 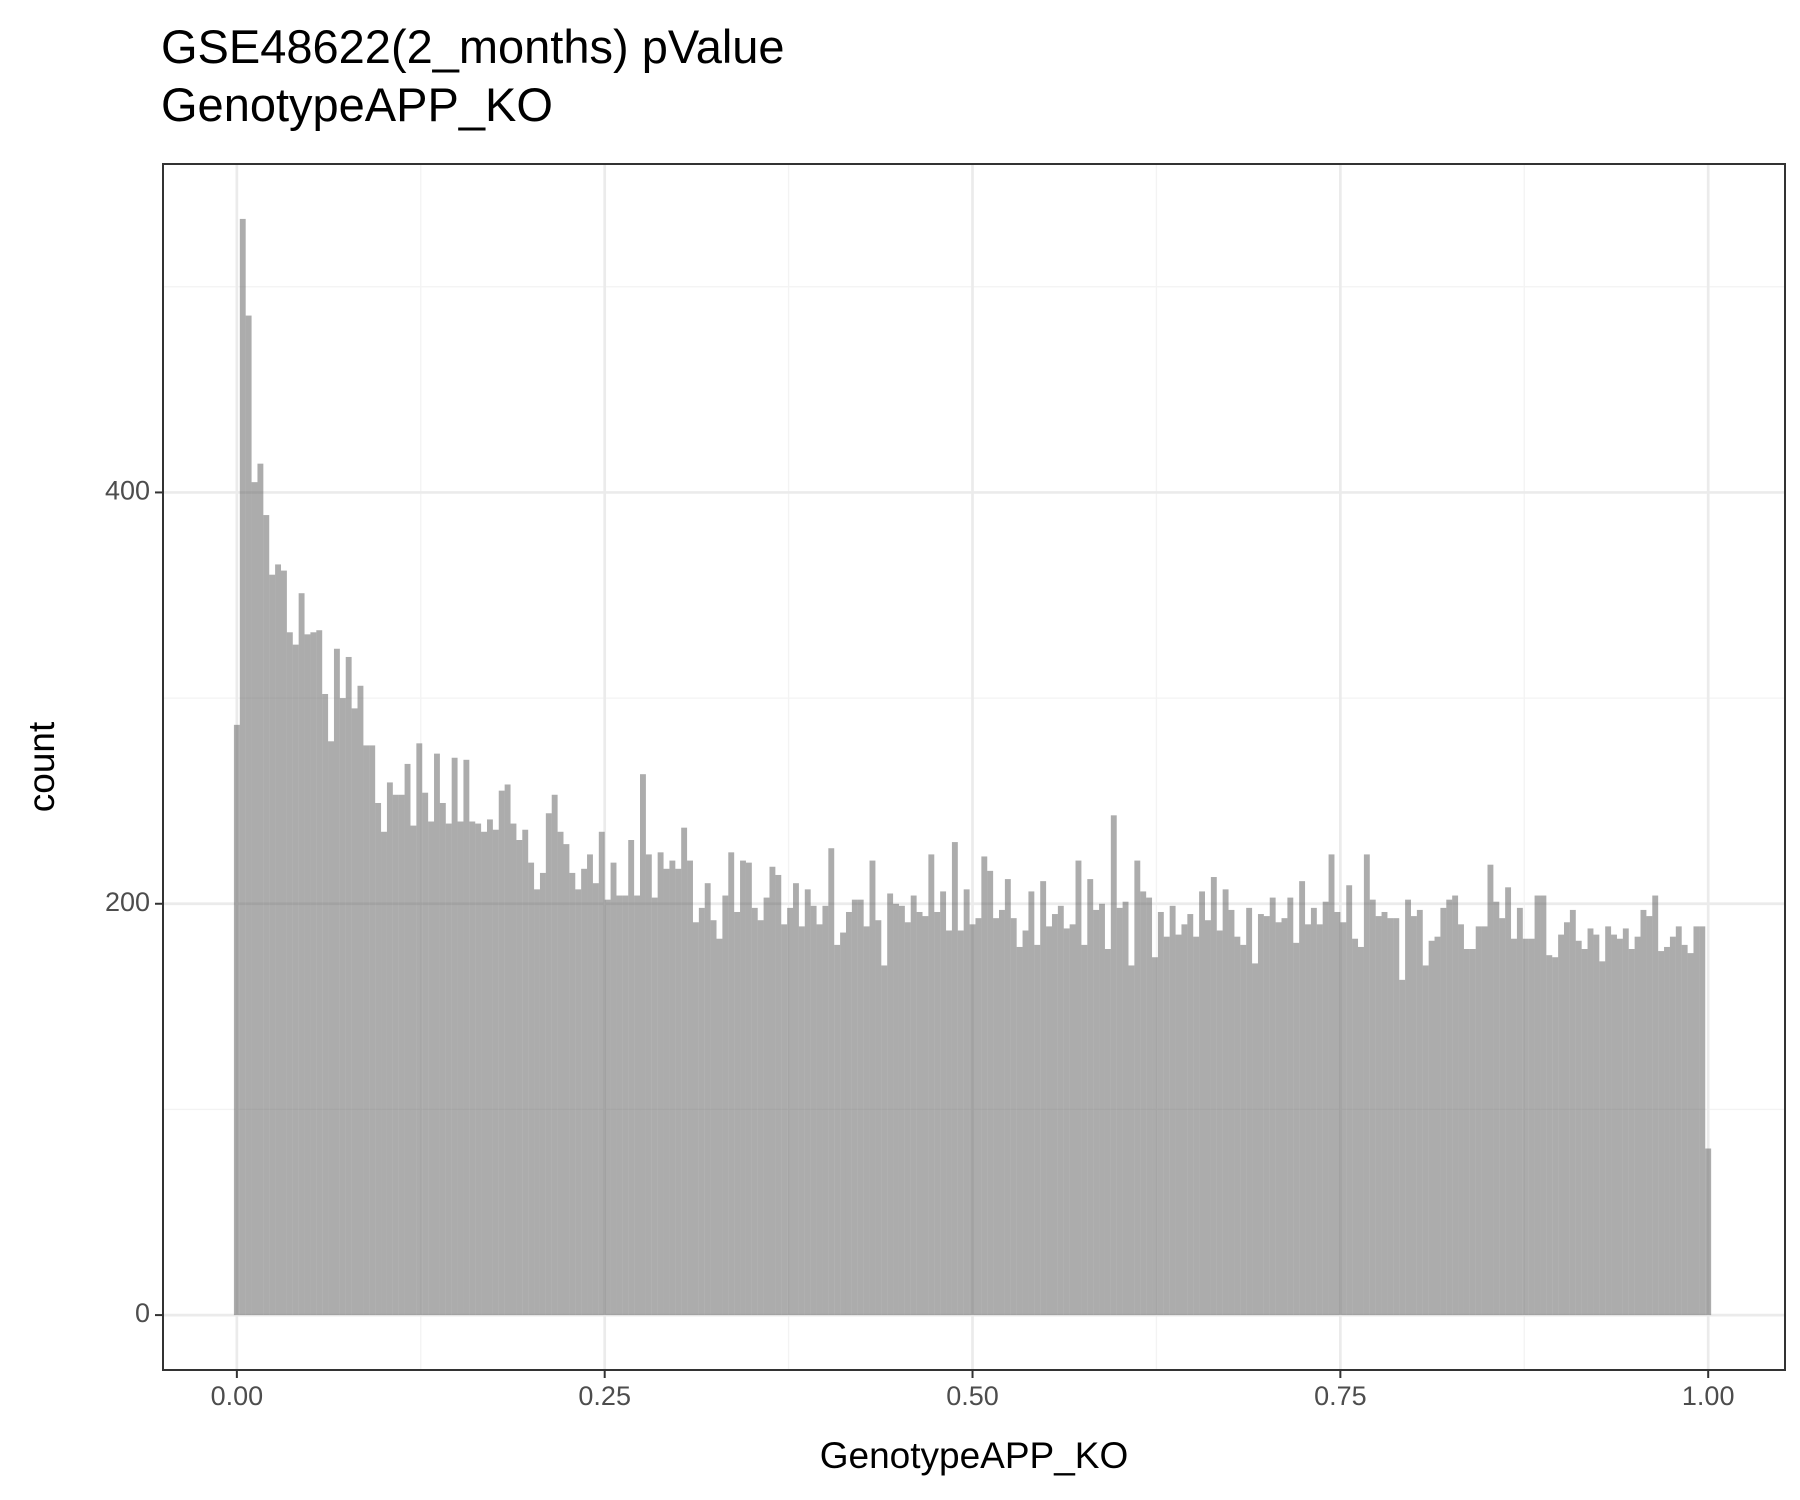 I want to click on y-axis-title: count, so click(x=41, y=766).